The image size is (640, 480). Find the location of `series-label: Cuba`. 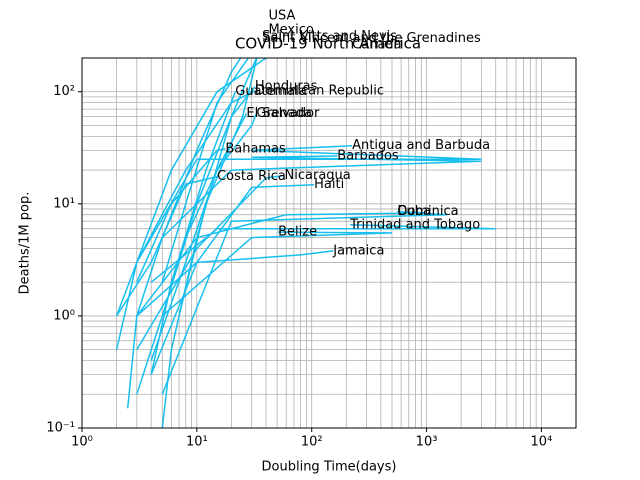

series-label: Cuba is located at coordinates (414, 211).